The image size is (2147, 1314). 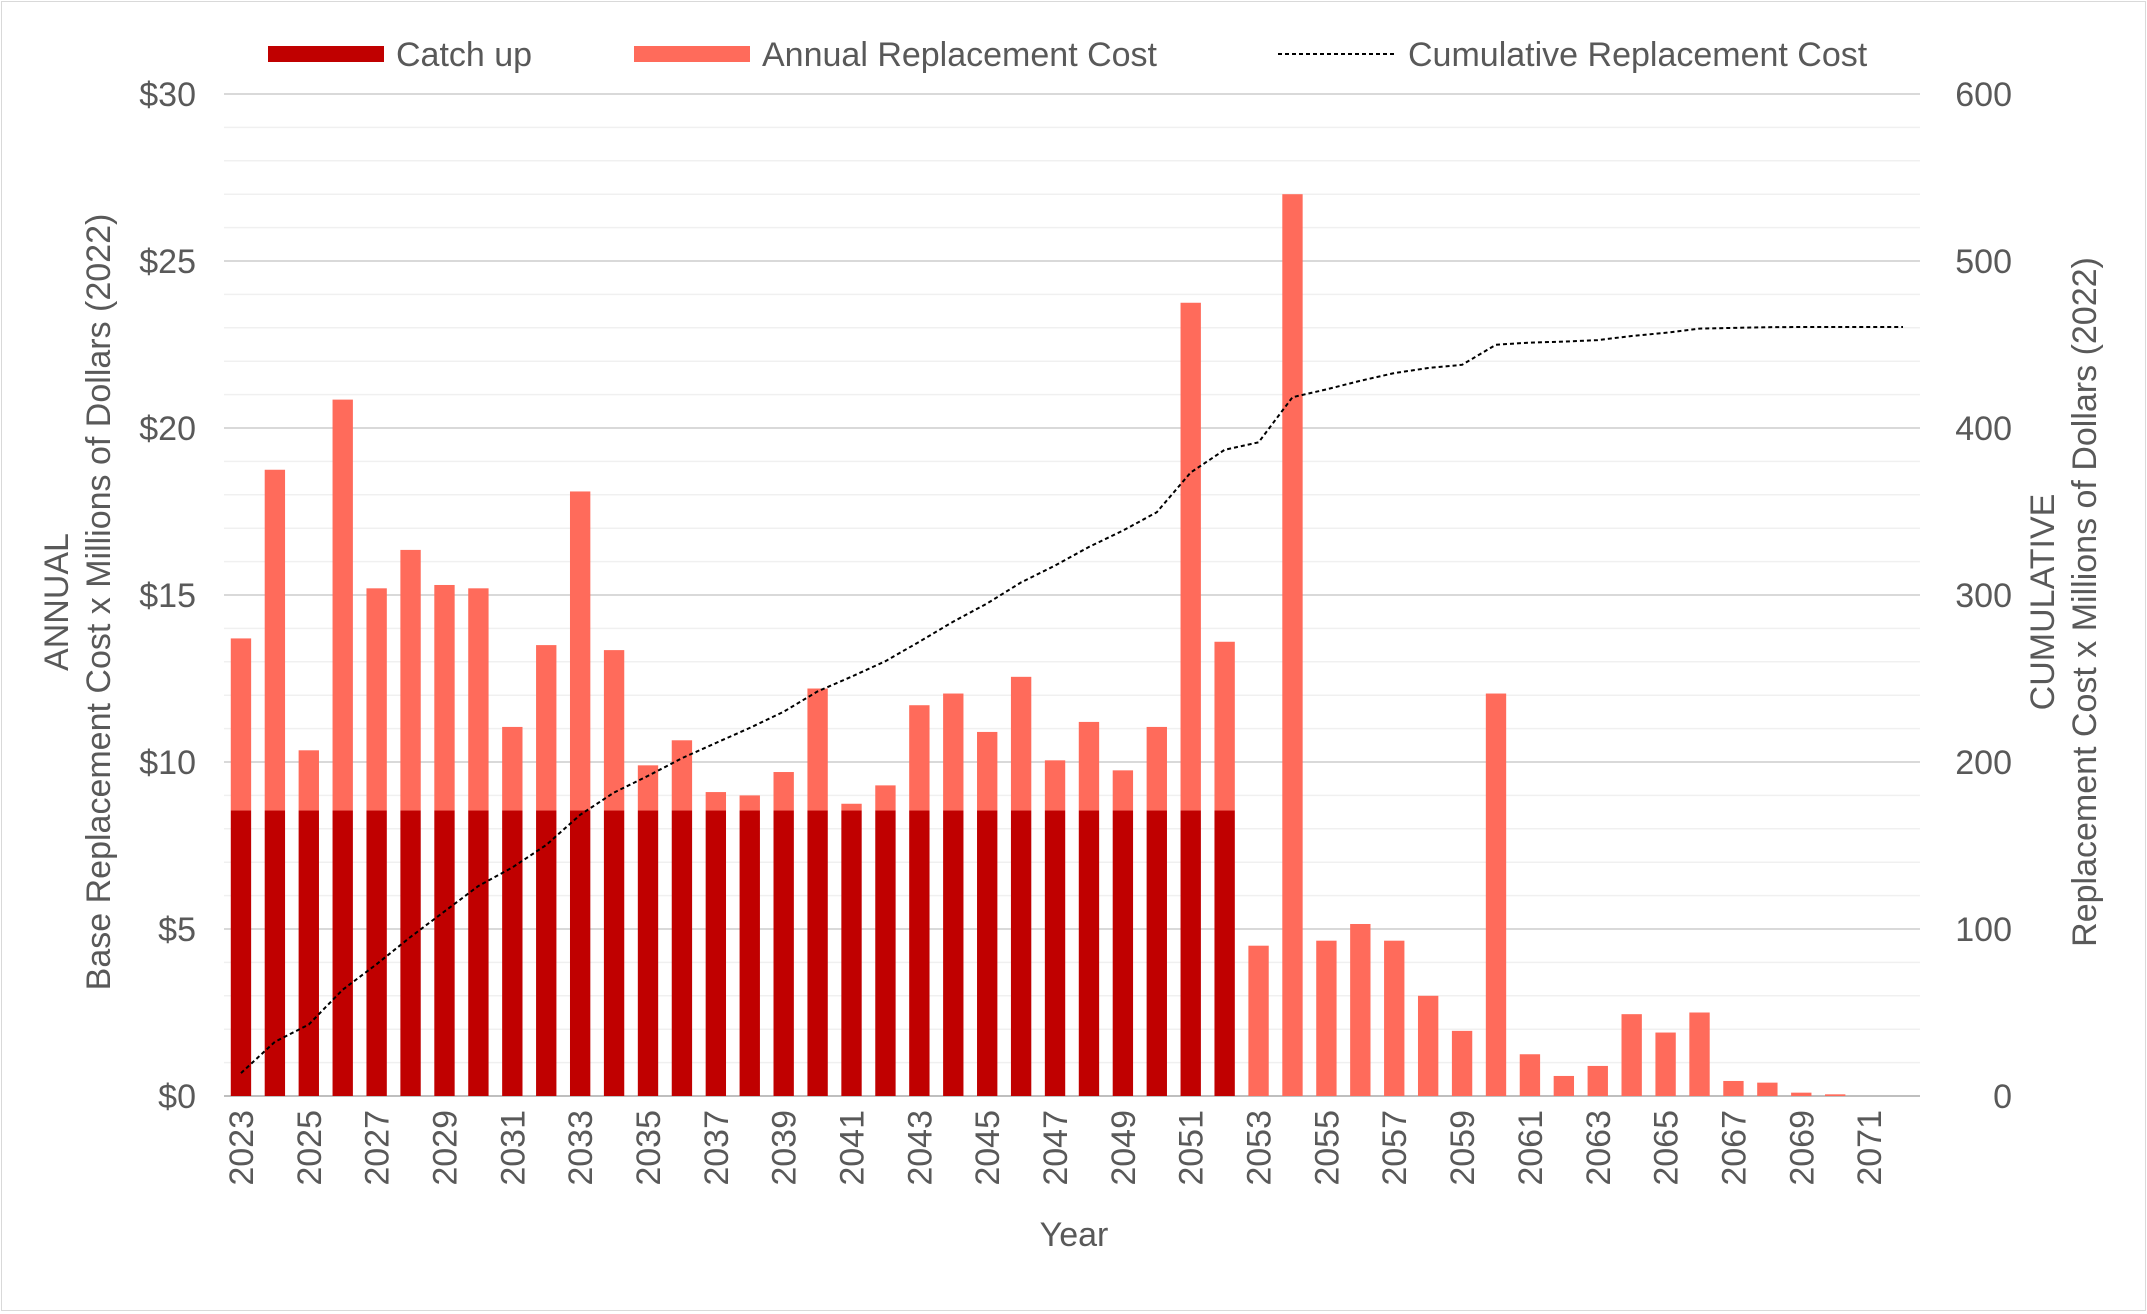 I want to click on legend-swatch-catch-up, so click(x=326, y=54).